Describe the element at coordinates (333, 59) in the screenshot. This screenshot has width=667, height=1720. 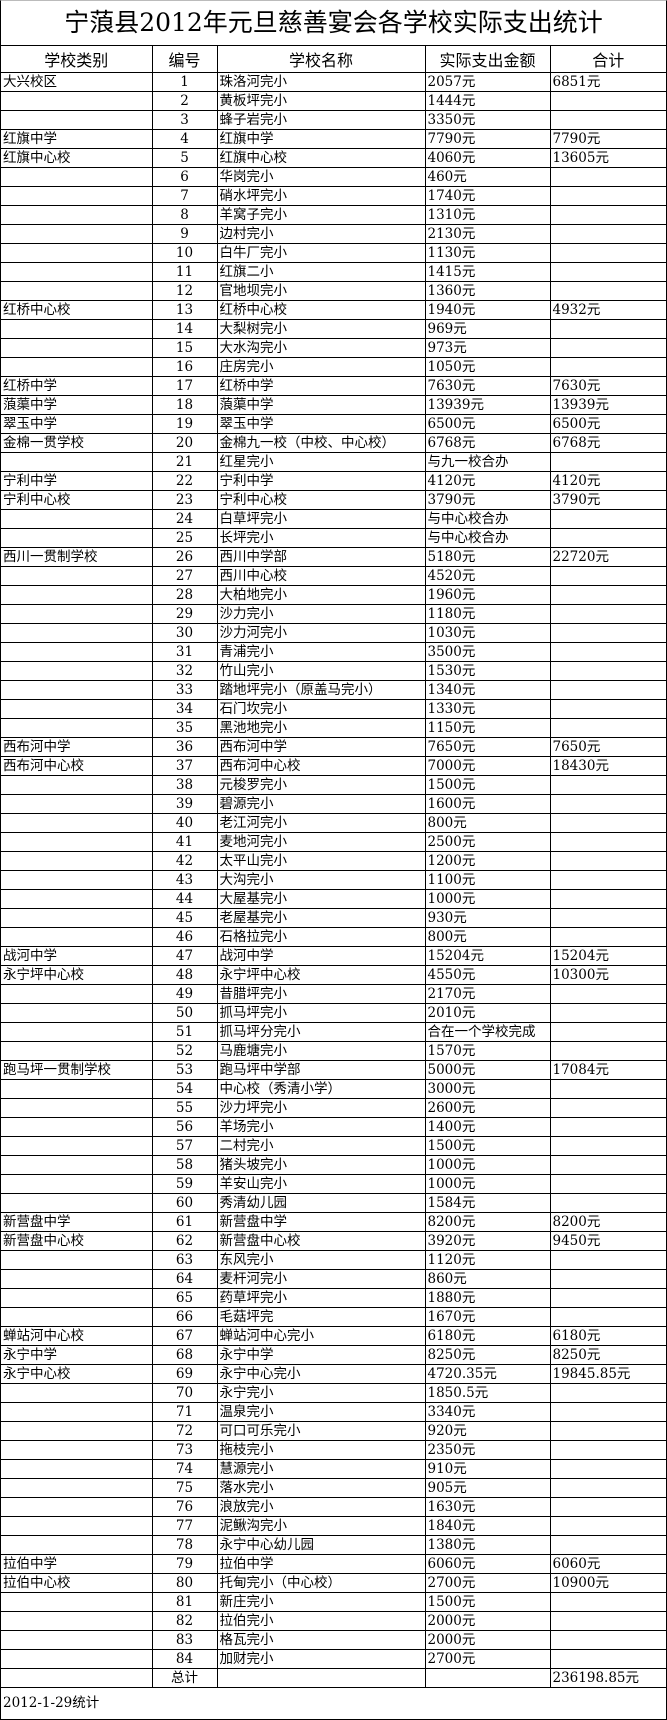
I see `header-row: 学校类别 编号 学校名称 实际支出金额 合计` at that location.